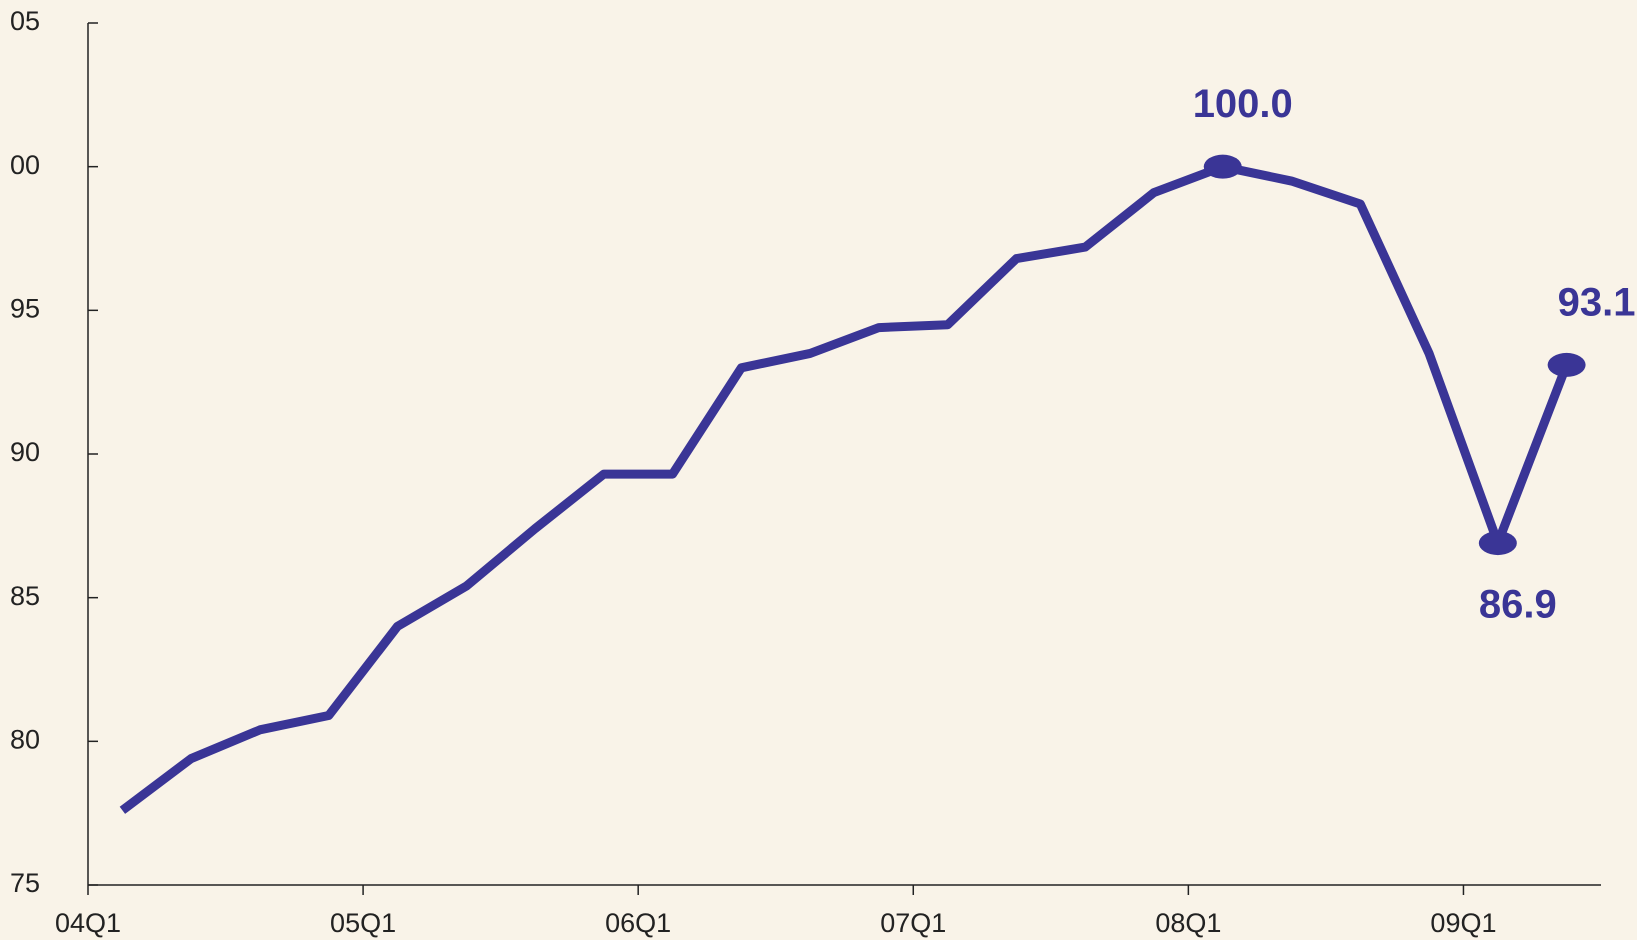 Image resolution: width=1637 pixels, height=940 pixels. Describe the element at coordinates (25, 883) in the screenshot. I see `y-tick-label: 75` at that location.